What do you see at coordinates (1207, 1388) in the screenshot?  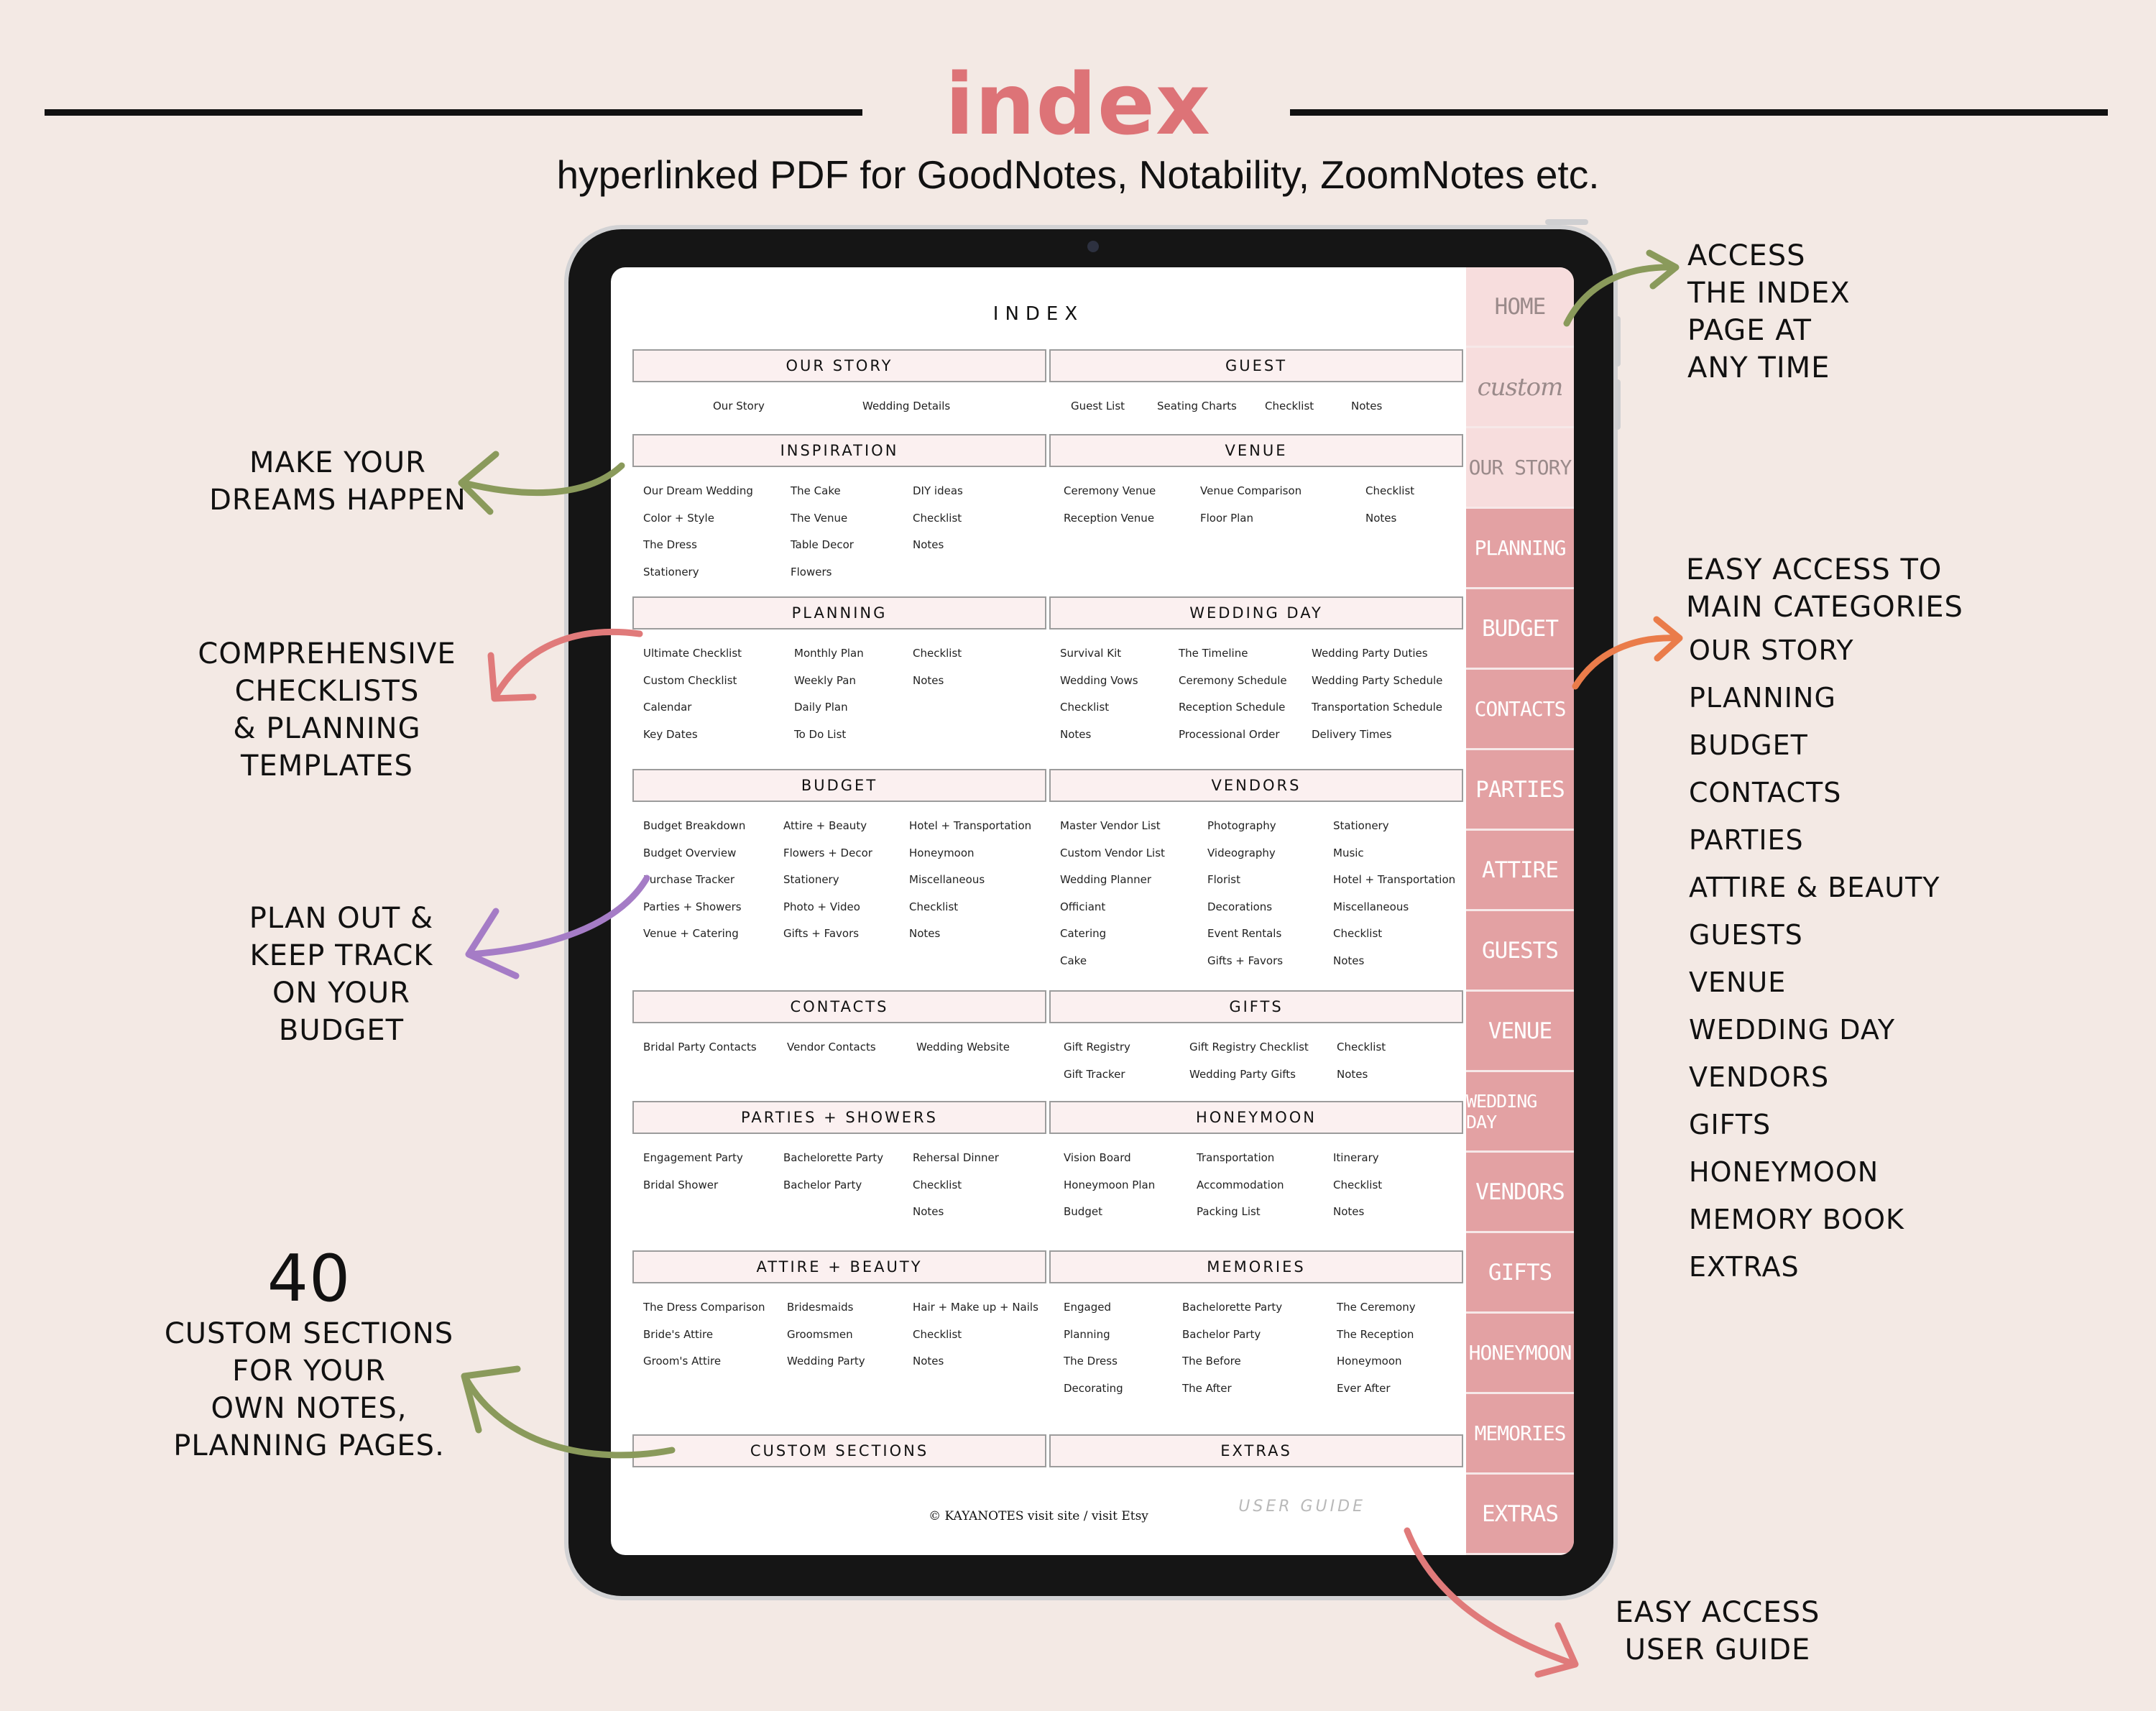 I see `index-link: The After` at bounding box center [1207, 1388].